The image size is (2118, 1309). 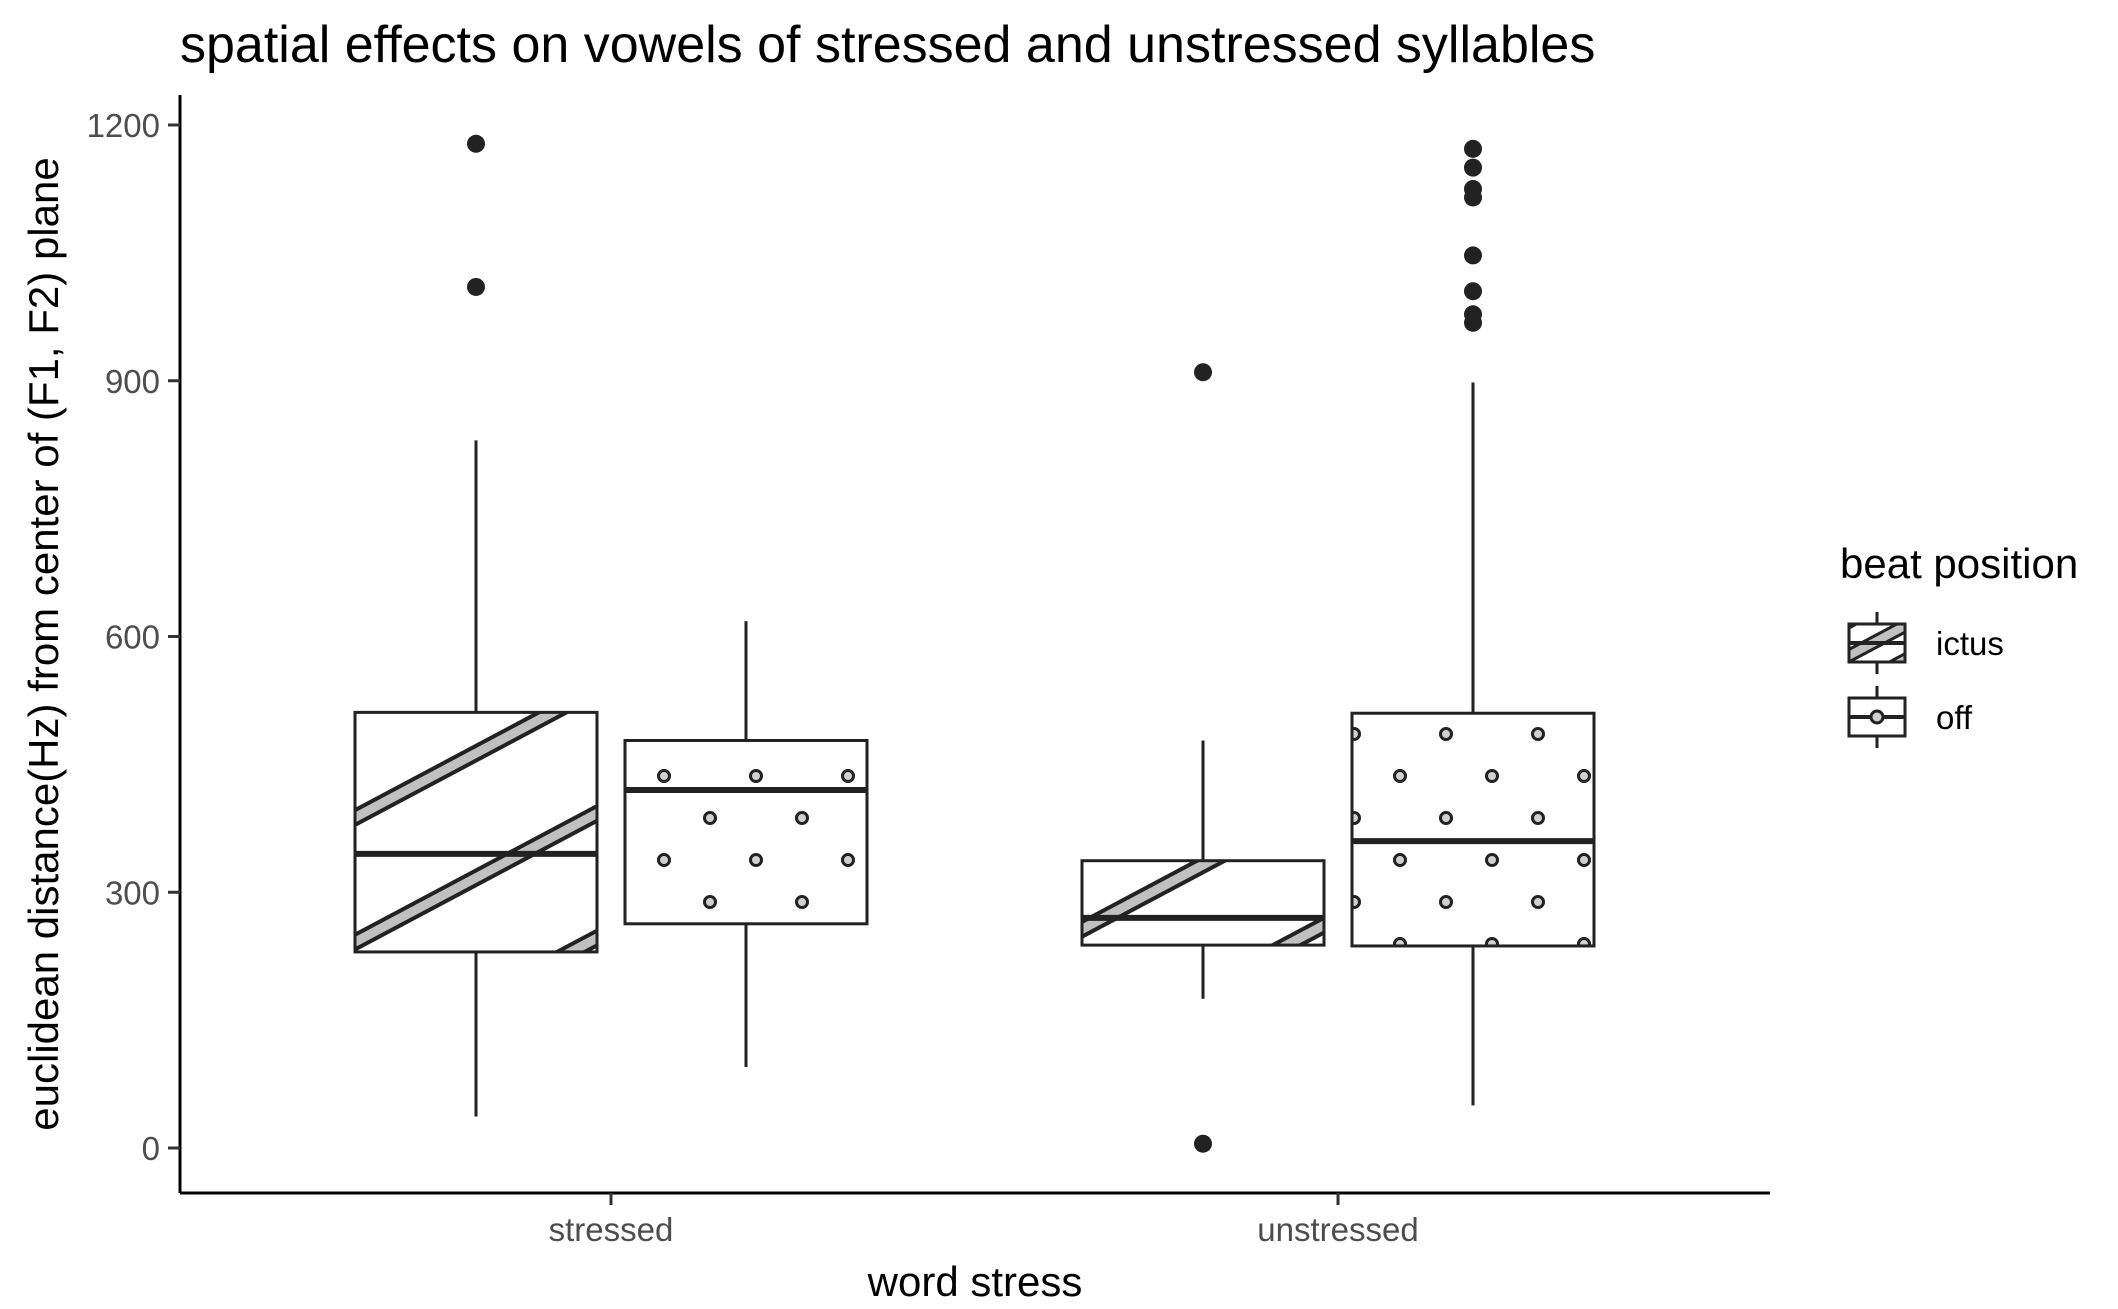 What do you see at coordinates (132, 892) in the screenshot?
I see `y-tick-label: 300` at bounding box center [132, 892].